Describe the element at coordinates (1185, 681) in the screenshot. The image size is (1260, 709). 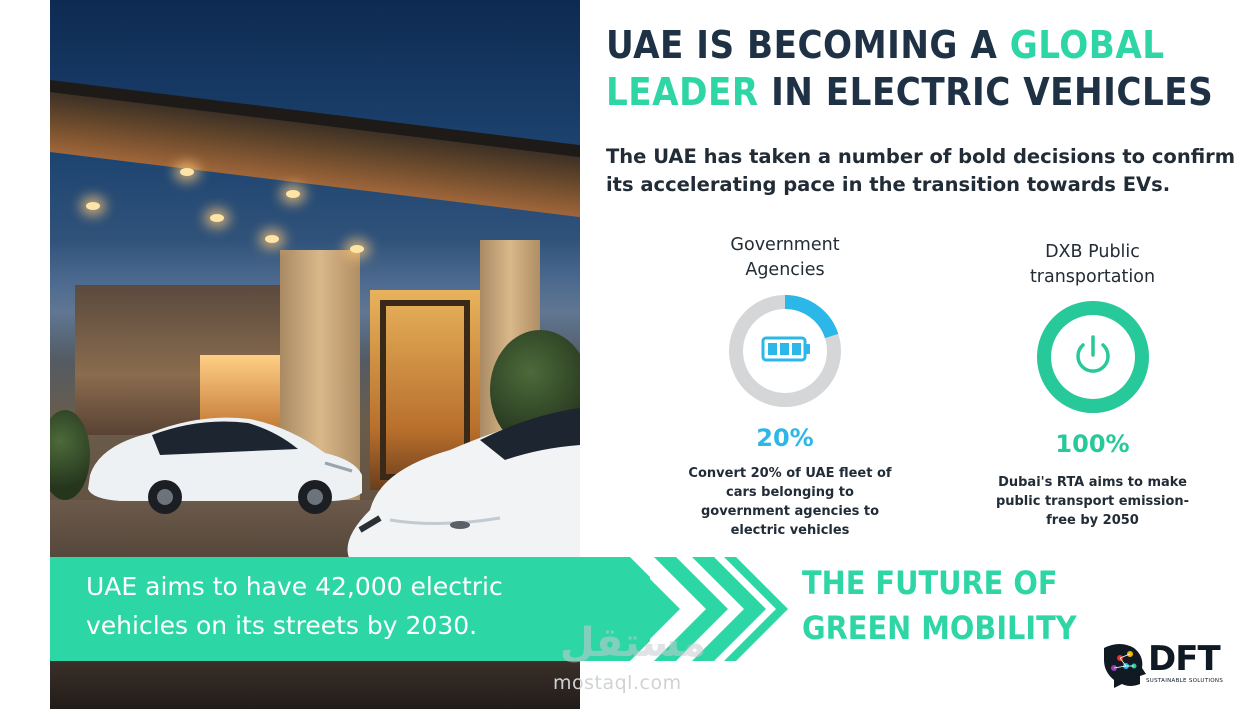
I see `logo-tagline: SUSTAINABLE SOLUTIONS` at that location.